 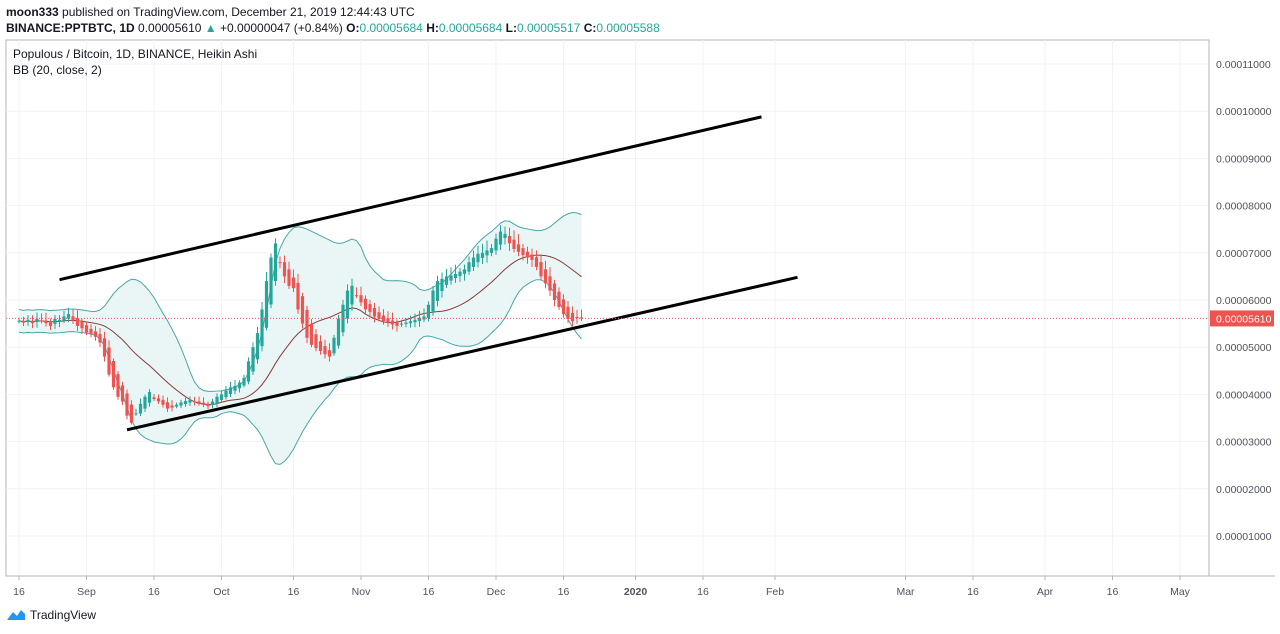 What do you see at coordinates (1244, 301) in the screenshot?
I see `y-tick-label: 0.00006000` at bounding box center [1244, 301].